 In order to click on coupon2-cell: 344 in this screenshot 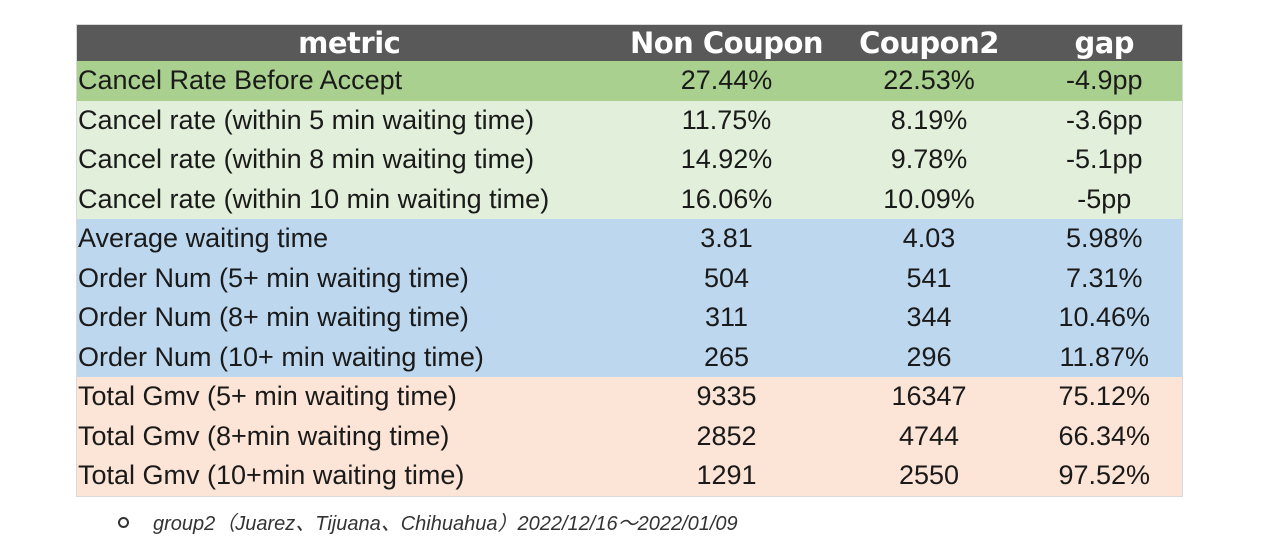, I will do `click(929, 318)`.